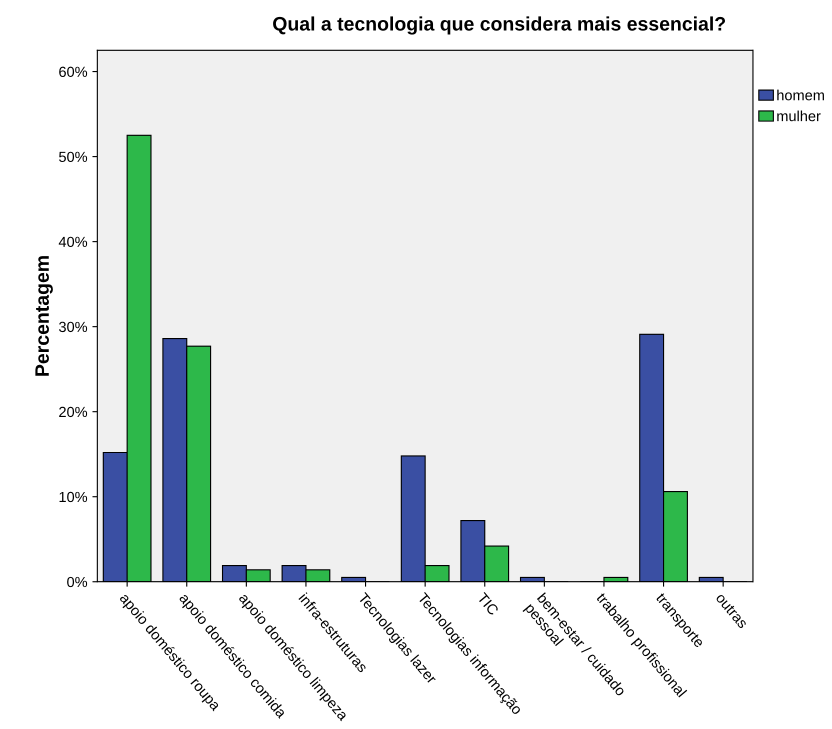 Image resolution: width=832 pixels, height=729 pixels. I want to click on y-tick-label: 60%, so click(73, 71).